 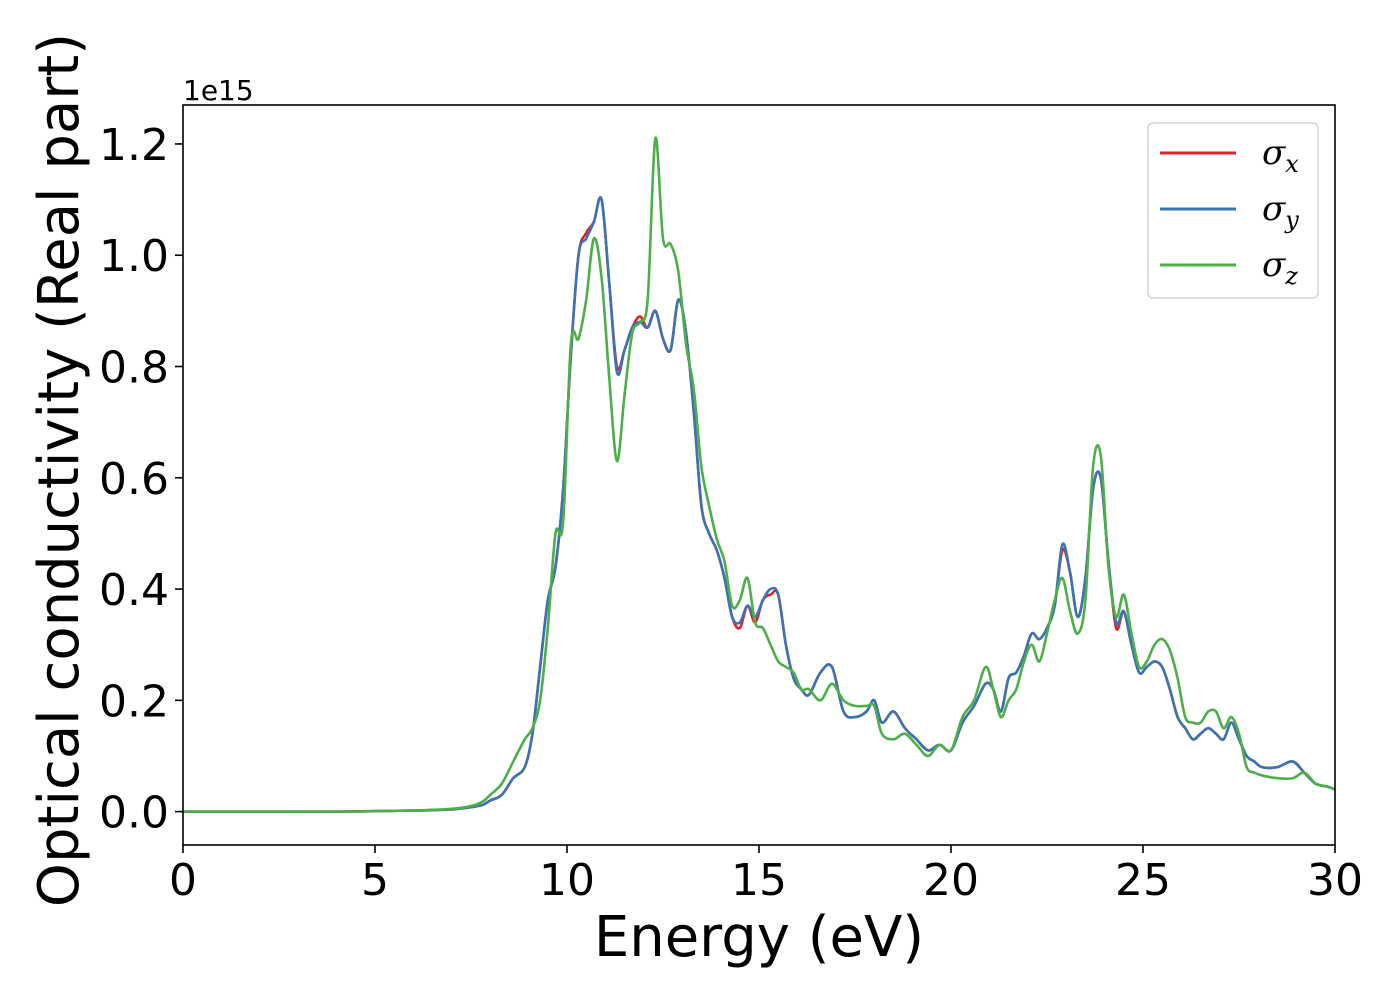 I want to click on y-axis-title: Optical conductivity (Real part), so click(x=59, y=470).